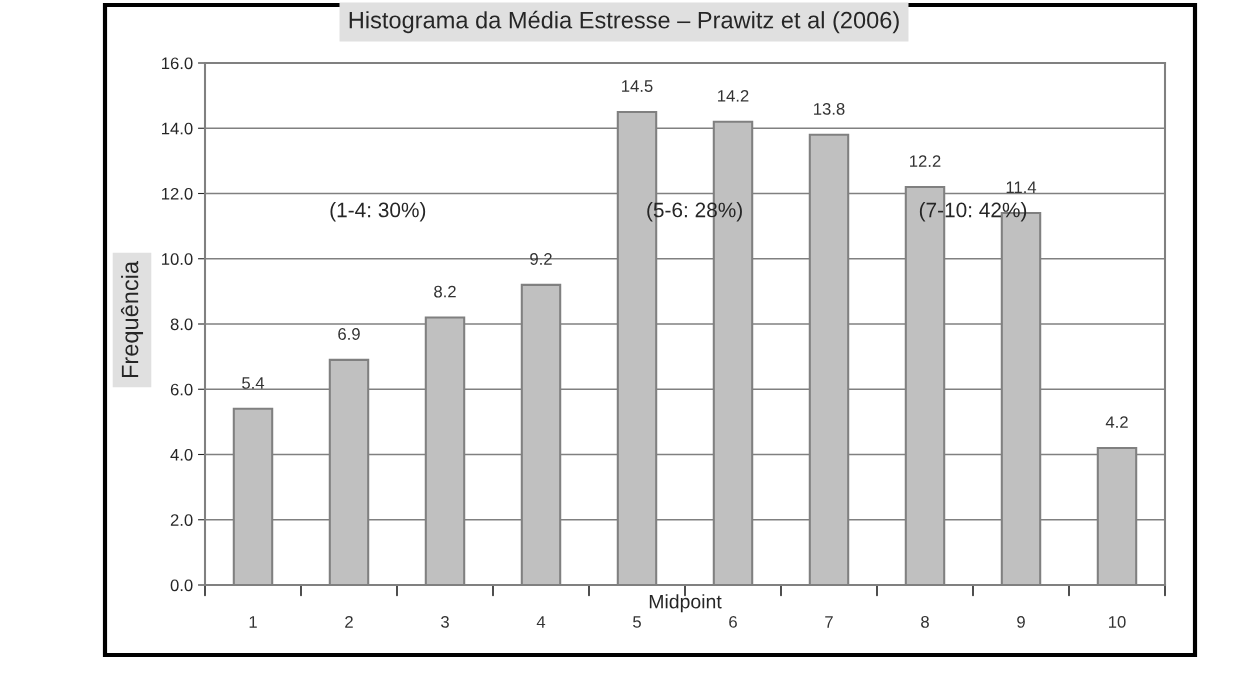 The height and width of the screenshot is (683, 1248). Describe the element at coordinates (349, 622) in the screenshot. I see `x-tick-label: 2` at that location.